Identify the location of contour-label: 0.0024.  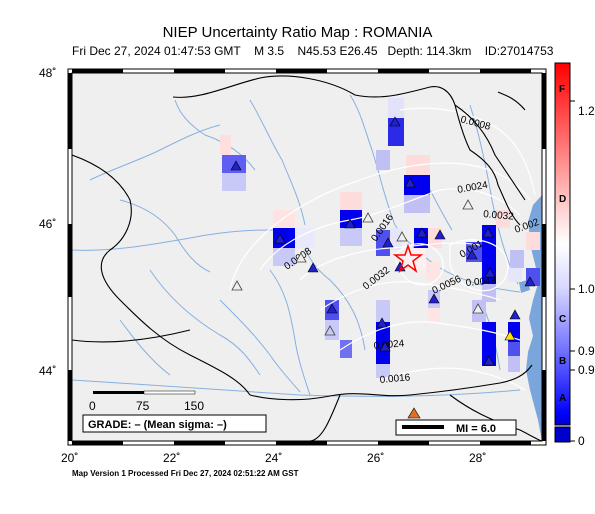
(473, 188).